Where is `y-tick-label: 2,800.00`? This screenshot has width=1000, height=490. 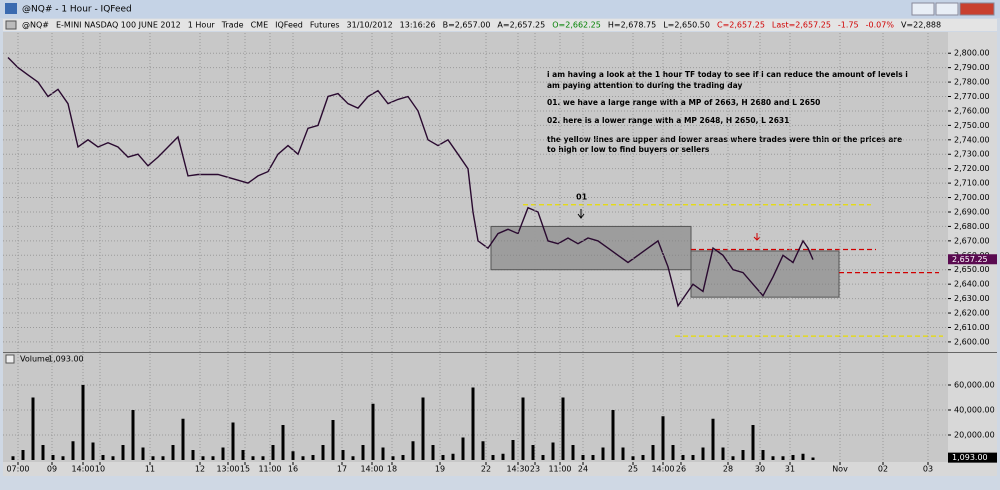 y-tick-label: 2,800.00 is located at coordinates (972, 53).